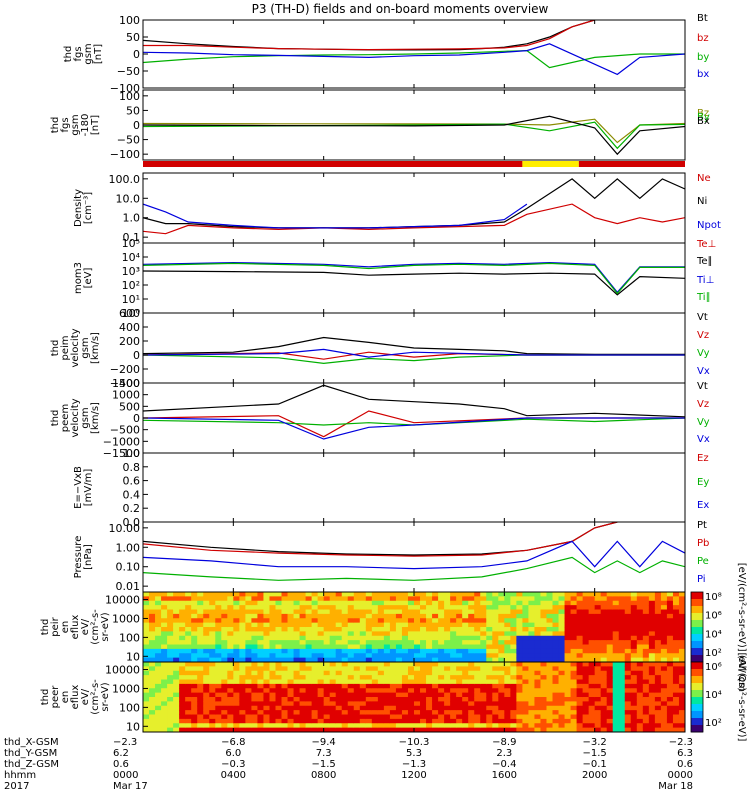 Image resolution: width=750 pixels, height=800 pixels. Describe the element at coordinates (125, 88) in the screenshot. I see `y-tick-label: −100` at that location.